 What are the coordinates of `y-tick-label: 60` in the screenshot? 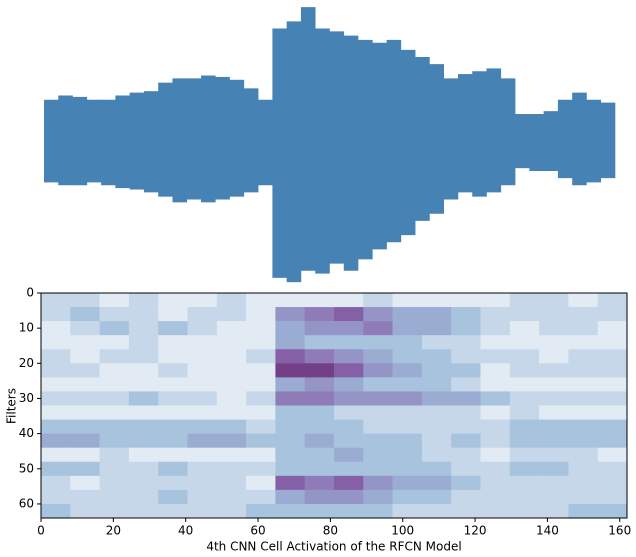 It's located at (26, 503).